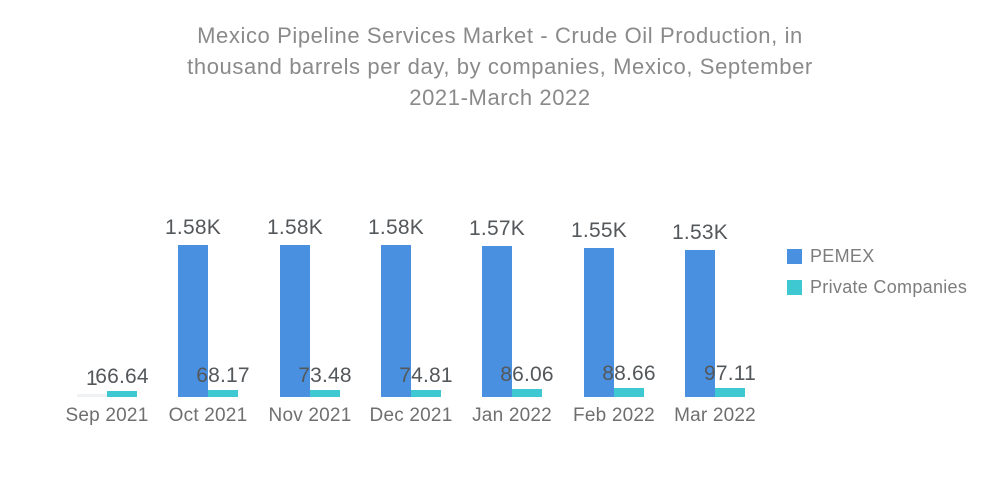 The image size is (1000, 504). Describe the element at coordinates (715, 415) in the screenshot. I see `x-axis-label: Mar 2022` at that location.